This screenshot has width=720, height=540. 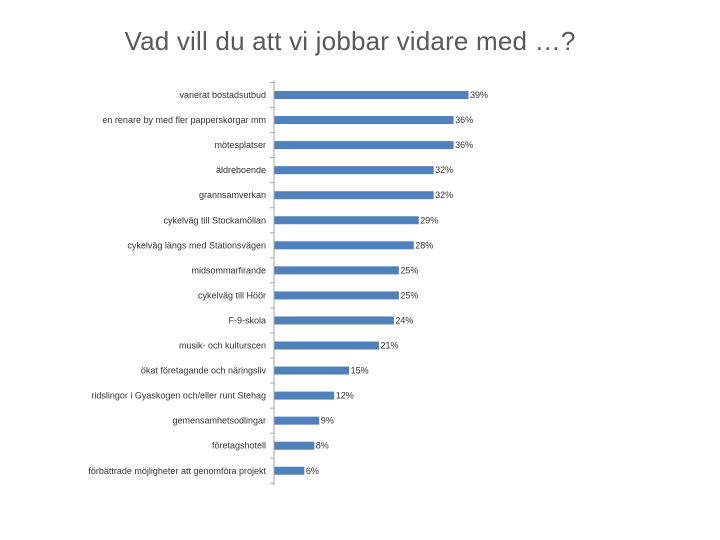 I want to click on category-label: midsommarfirande, so click(x=228, y=270).